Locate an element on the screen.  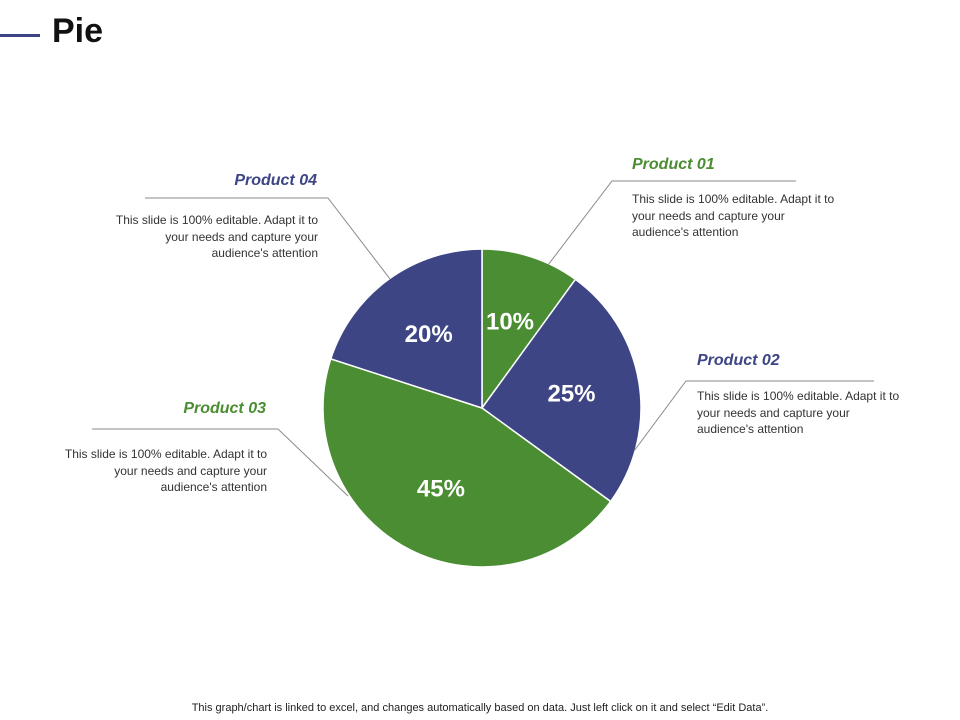
pie-slices is located at coordinates (482, 408).